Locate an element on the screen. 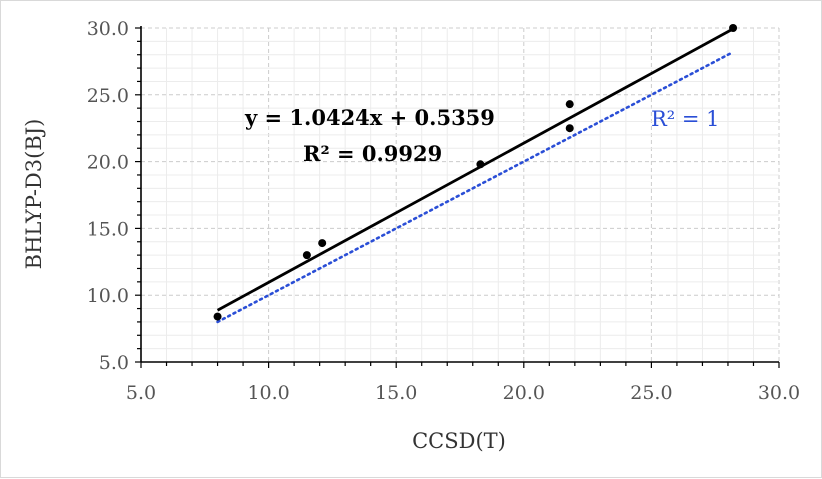 The height and width of the screenshot is (479, 822). fit-equation-label: y = 1.0424x + 0.5359 is located at coordinates (369, 117).